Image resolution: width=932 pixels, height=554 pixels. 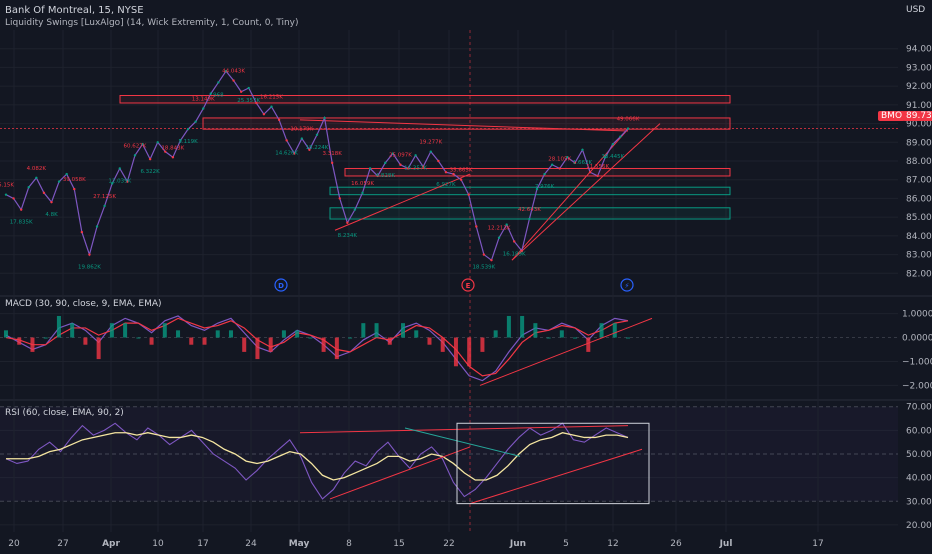 I want to click on time-axis-tick: 15, so click(x=398, y=544).